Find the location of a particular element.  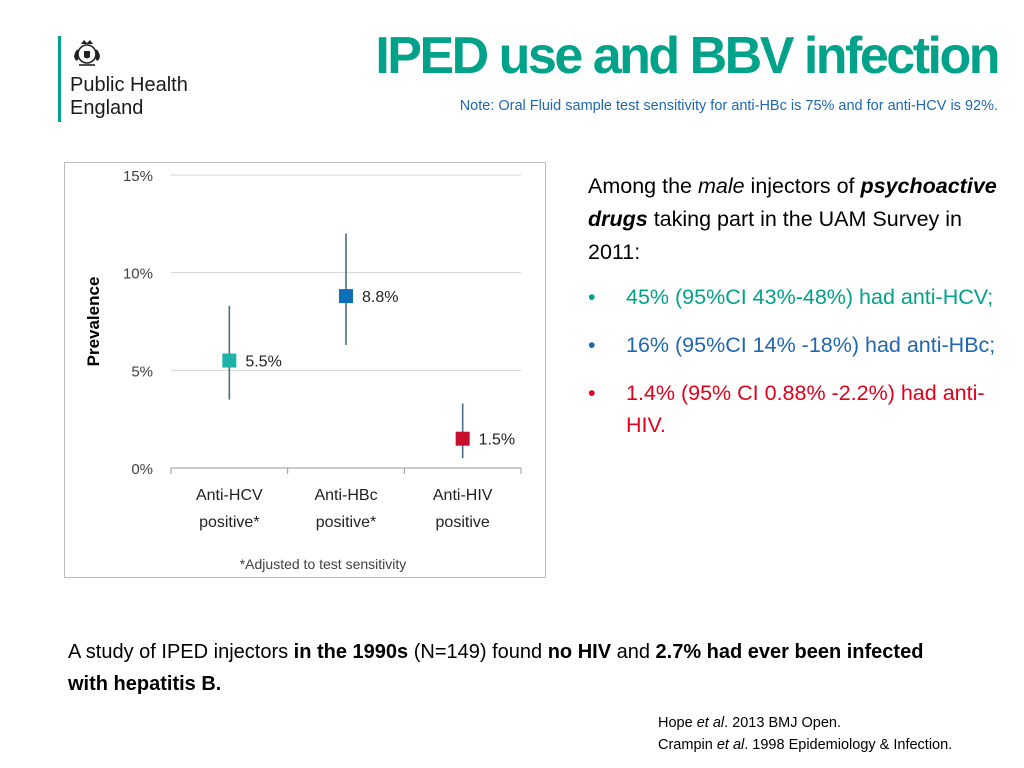

result-hiv: • 1.4% (95% CI 0.88% -2.2%) had anti-HIV. is located at coordinates (793, 409).